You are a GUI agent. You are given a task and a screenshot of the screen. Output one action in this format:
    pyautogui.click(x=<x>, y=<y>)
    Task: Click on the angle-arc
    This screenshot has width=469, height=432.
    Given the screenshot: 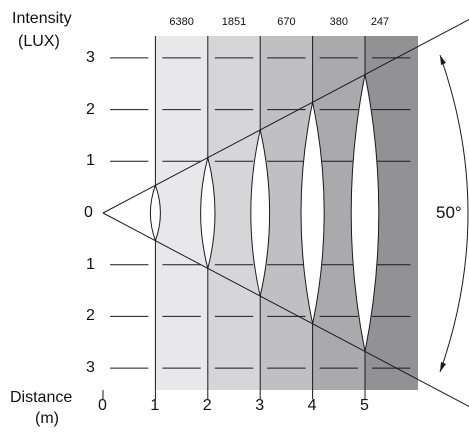 What is the action you would take?
    pyautogui.click(x=454, y=213)
    